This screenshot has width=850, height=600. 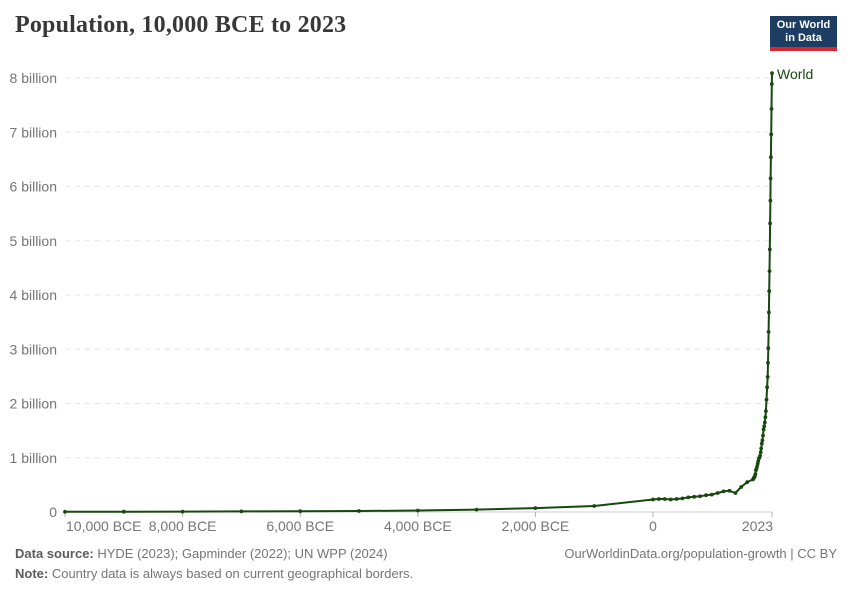 I want to click on y-tick-label: 4 billion, so click(x=33, y=295).